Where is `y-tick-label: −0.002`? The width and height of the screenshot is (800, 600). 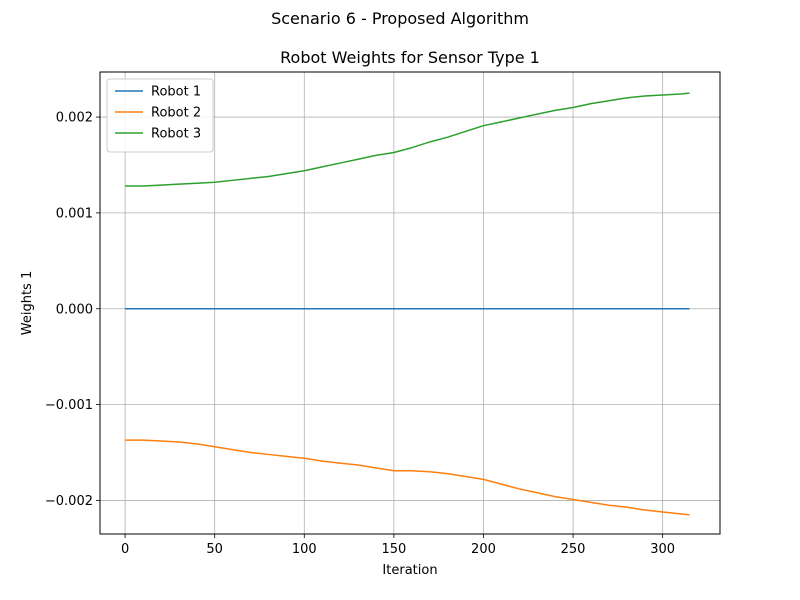
y-tick-label: −0.002 is located at coordinates (69, 501).